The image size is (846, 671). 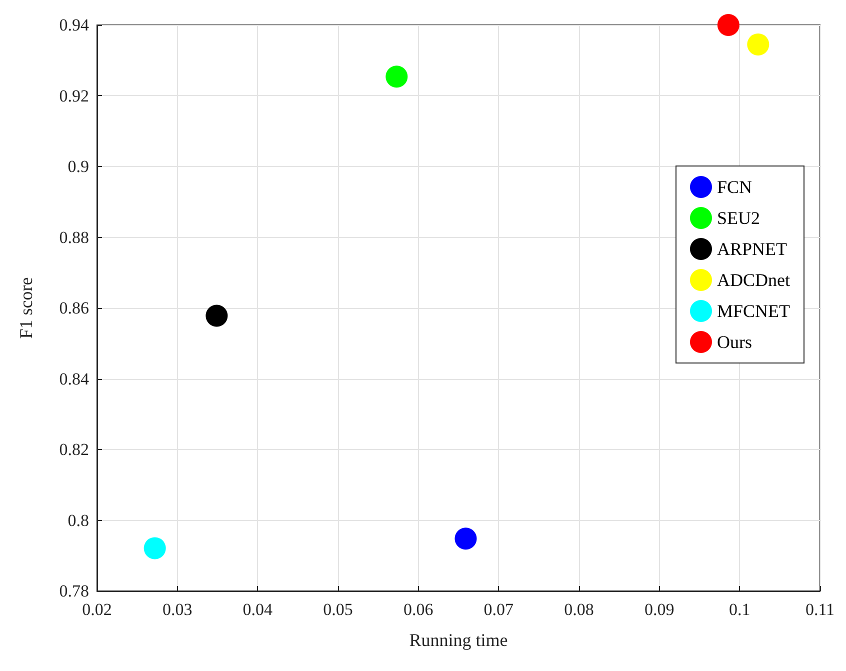 I want to click on y-tick-label: 0.8, so click(x=78, y=520).